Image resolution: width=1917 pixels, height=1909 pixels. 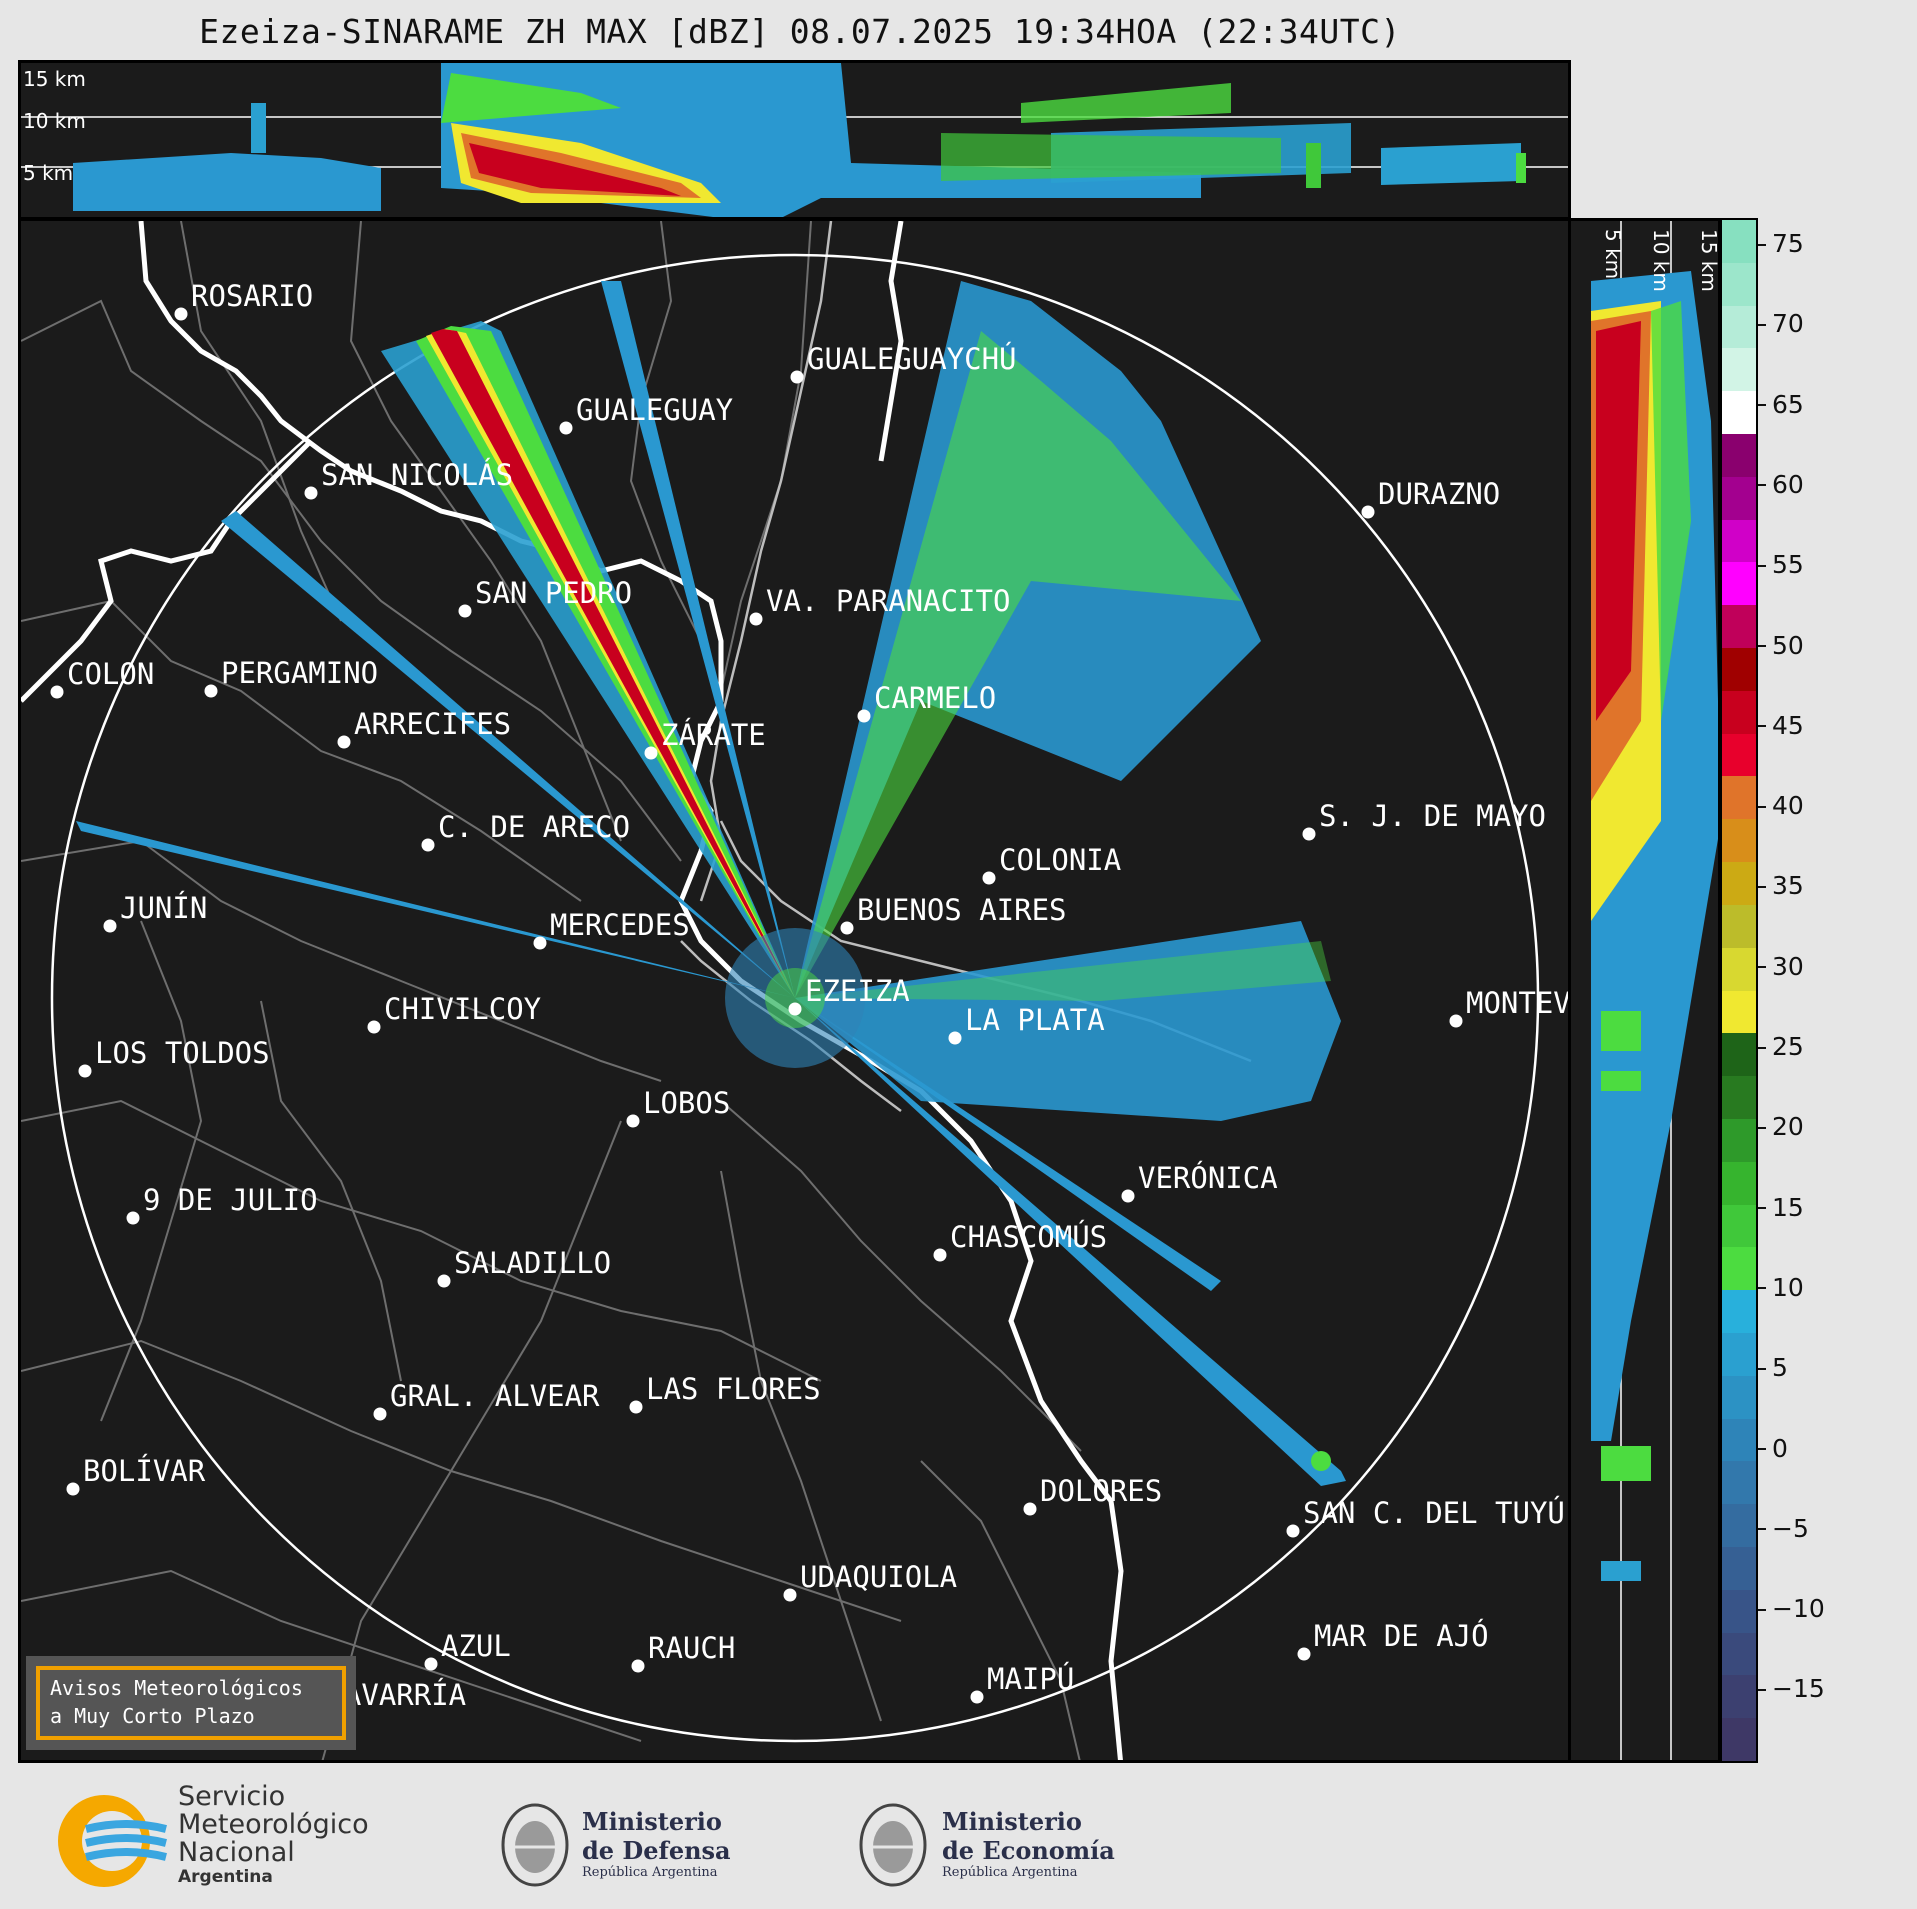 I want to click on right-cross-section-panel: 5 km 10 km 15 km, so click(x=1644, y=990).